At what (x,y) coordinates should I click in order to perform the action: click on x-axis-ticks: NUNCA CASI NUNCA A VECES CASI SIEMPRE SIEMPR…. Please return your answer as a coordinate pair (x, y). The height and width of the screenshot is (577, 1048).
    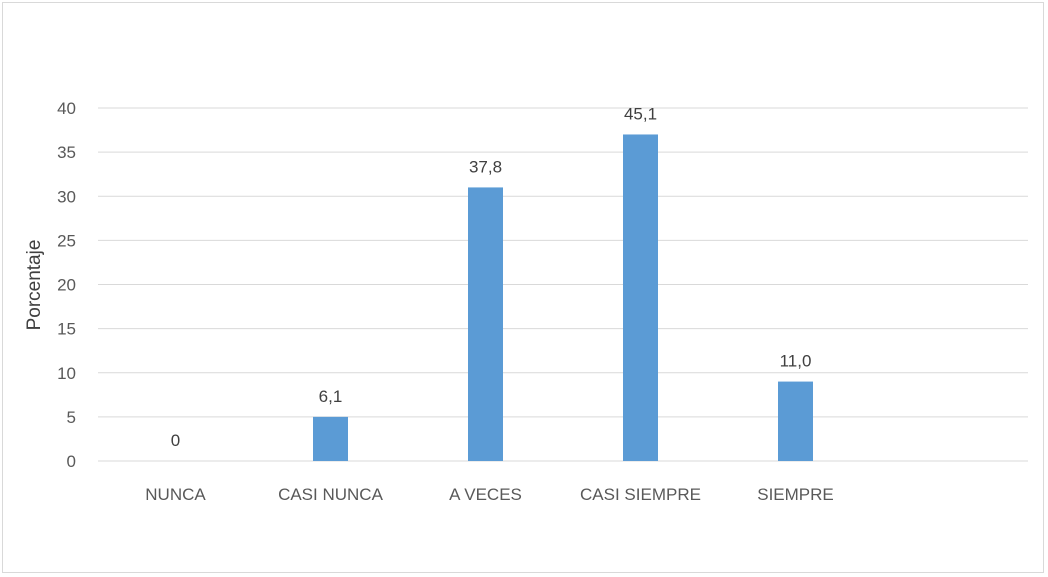
    Looking at the image, I should click on (489, 494).